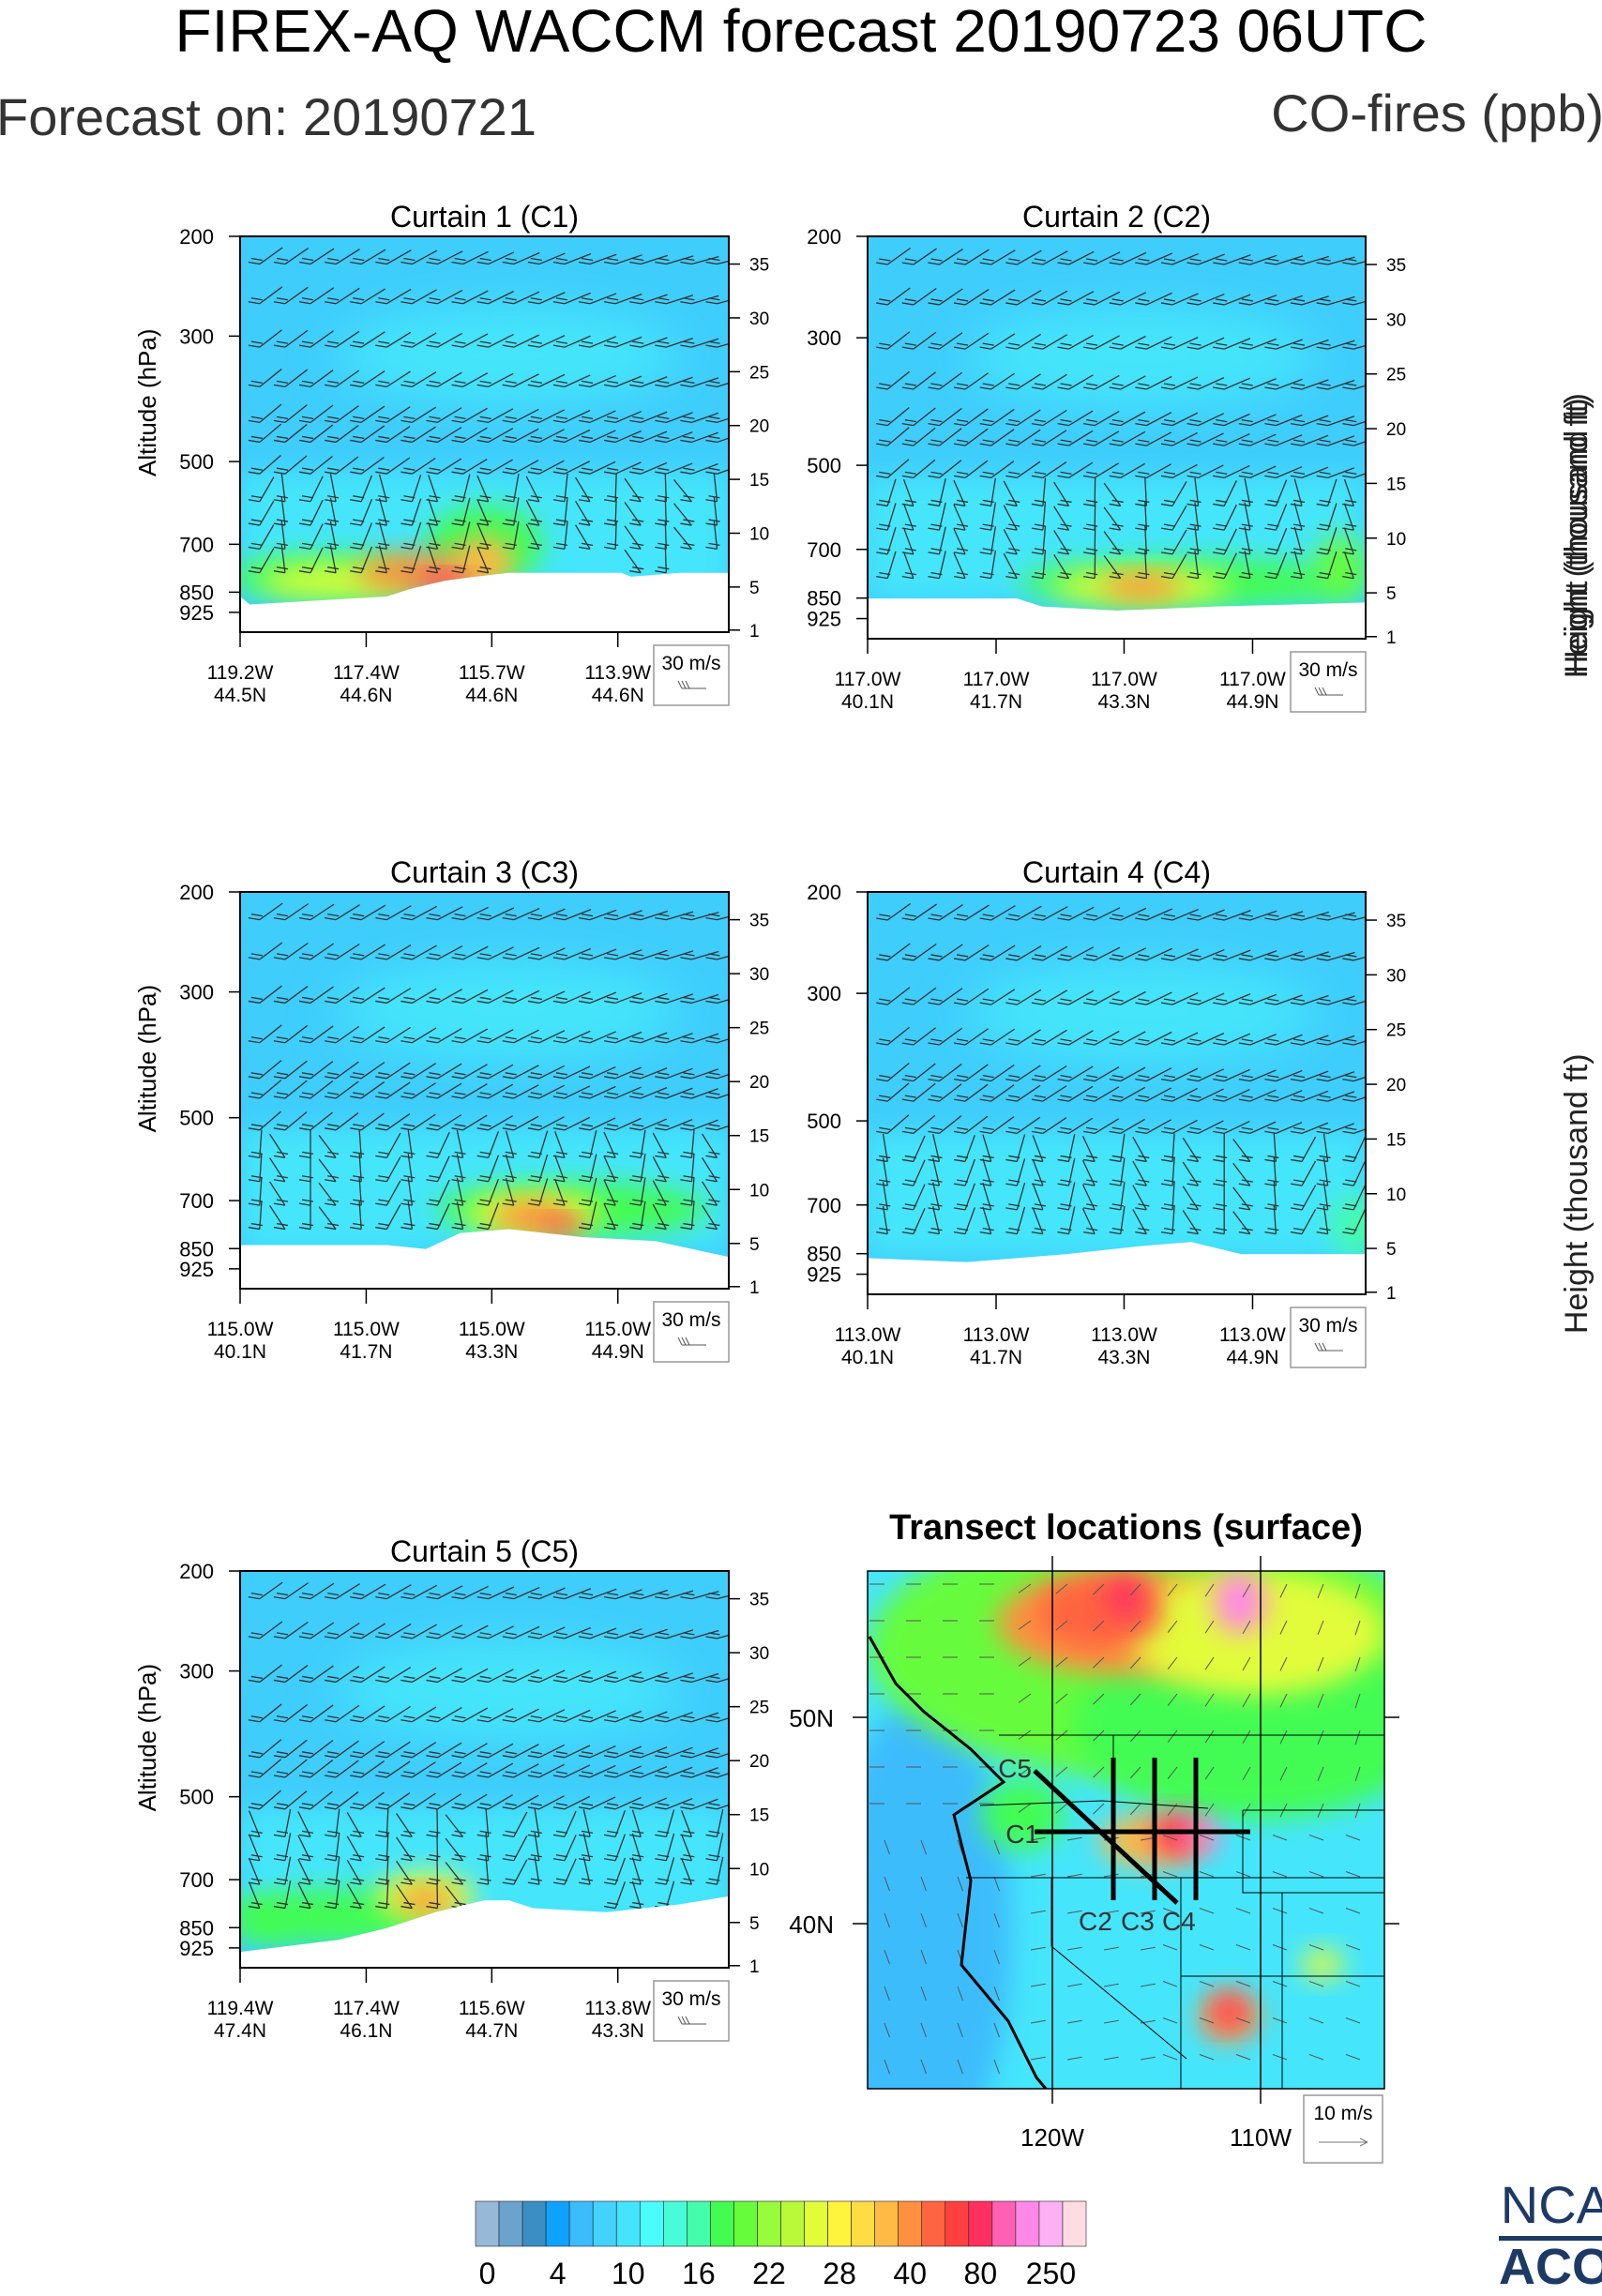 Image resolution: width=1602 pixels, height=2296 pixels. Describe the element at coordinates (485, 1932) in the screenshot. I see `terrain-mask` at that location.